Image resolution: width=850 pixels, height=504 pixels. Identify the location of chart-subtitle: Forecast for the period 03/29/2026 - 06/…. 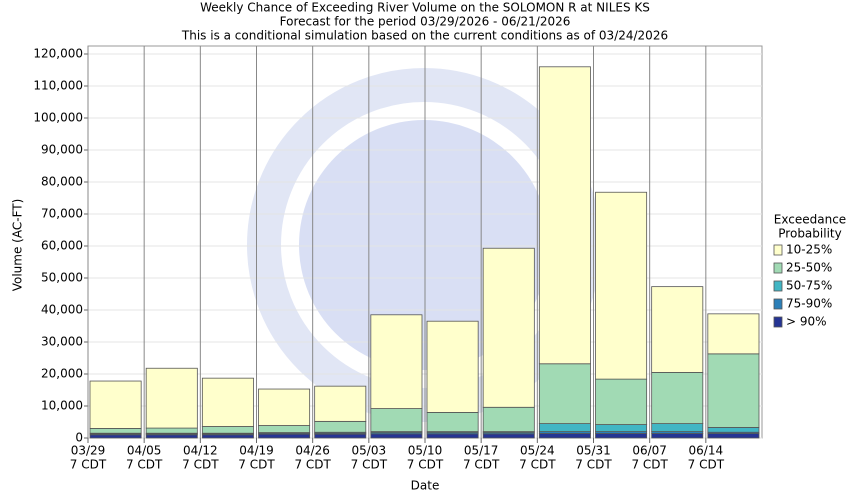
(425, 22).